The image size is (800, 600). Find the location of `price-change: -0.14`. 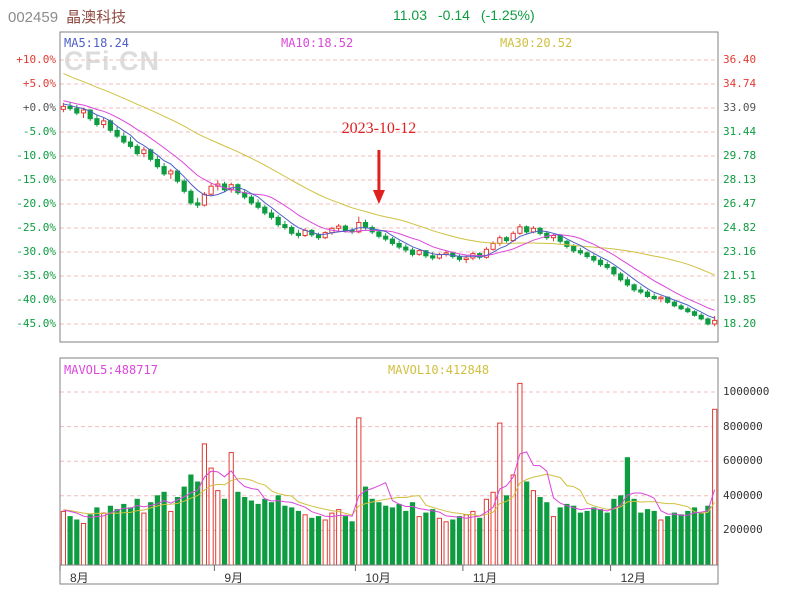

price-change: -0.14 is located at coordinates (454, 15).